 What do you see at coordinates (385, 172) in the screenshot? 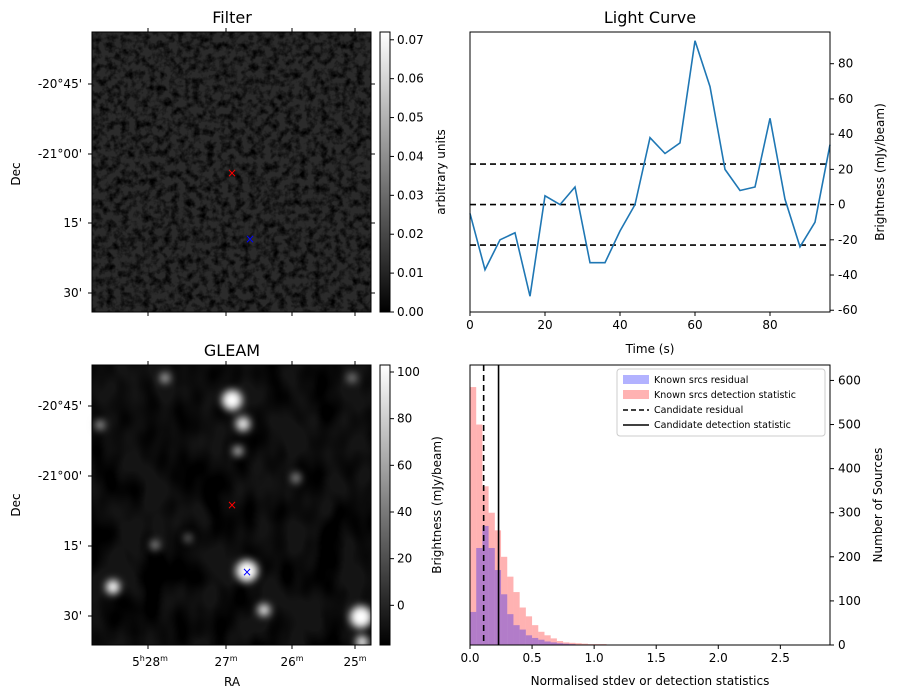
I see `filter-colorbar` at bounding box center [385, 172].